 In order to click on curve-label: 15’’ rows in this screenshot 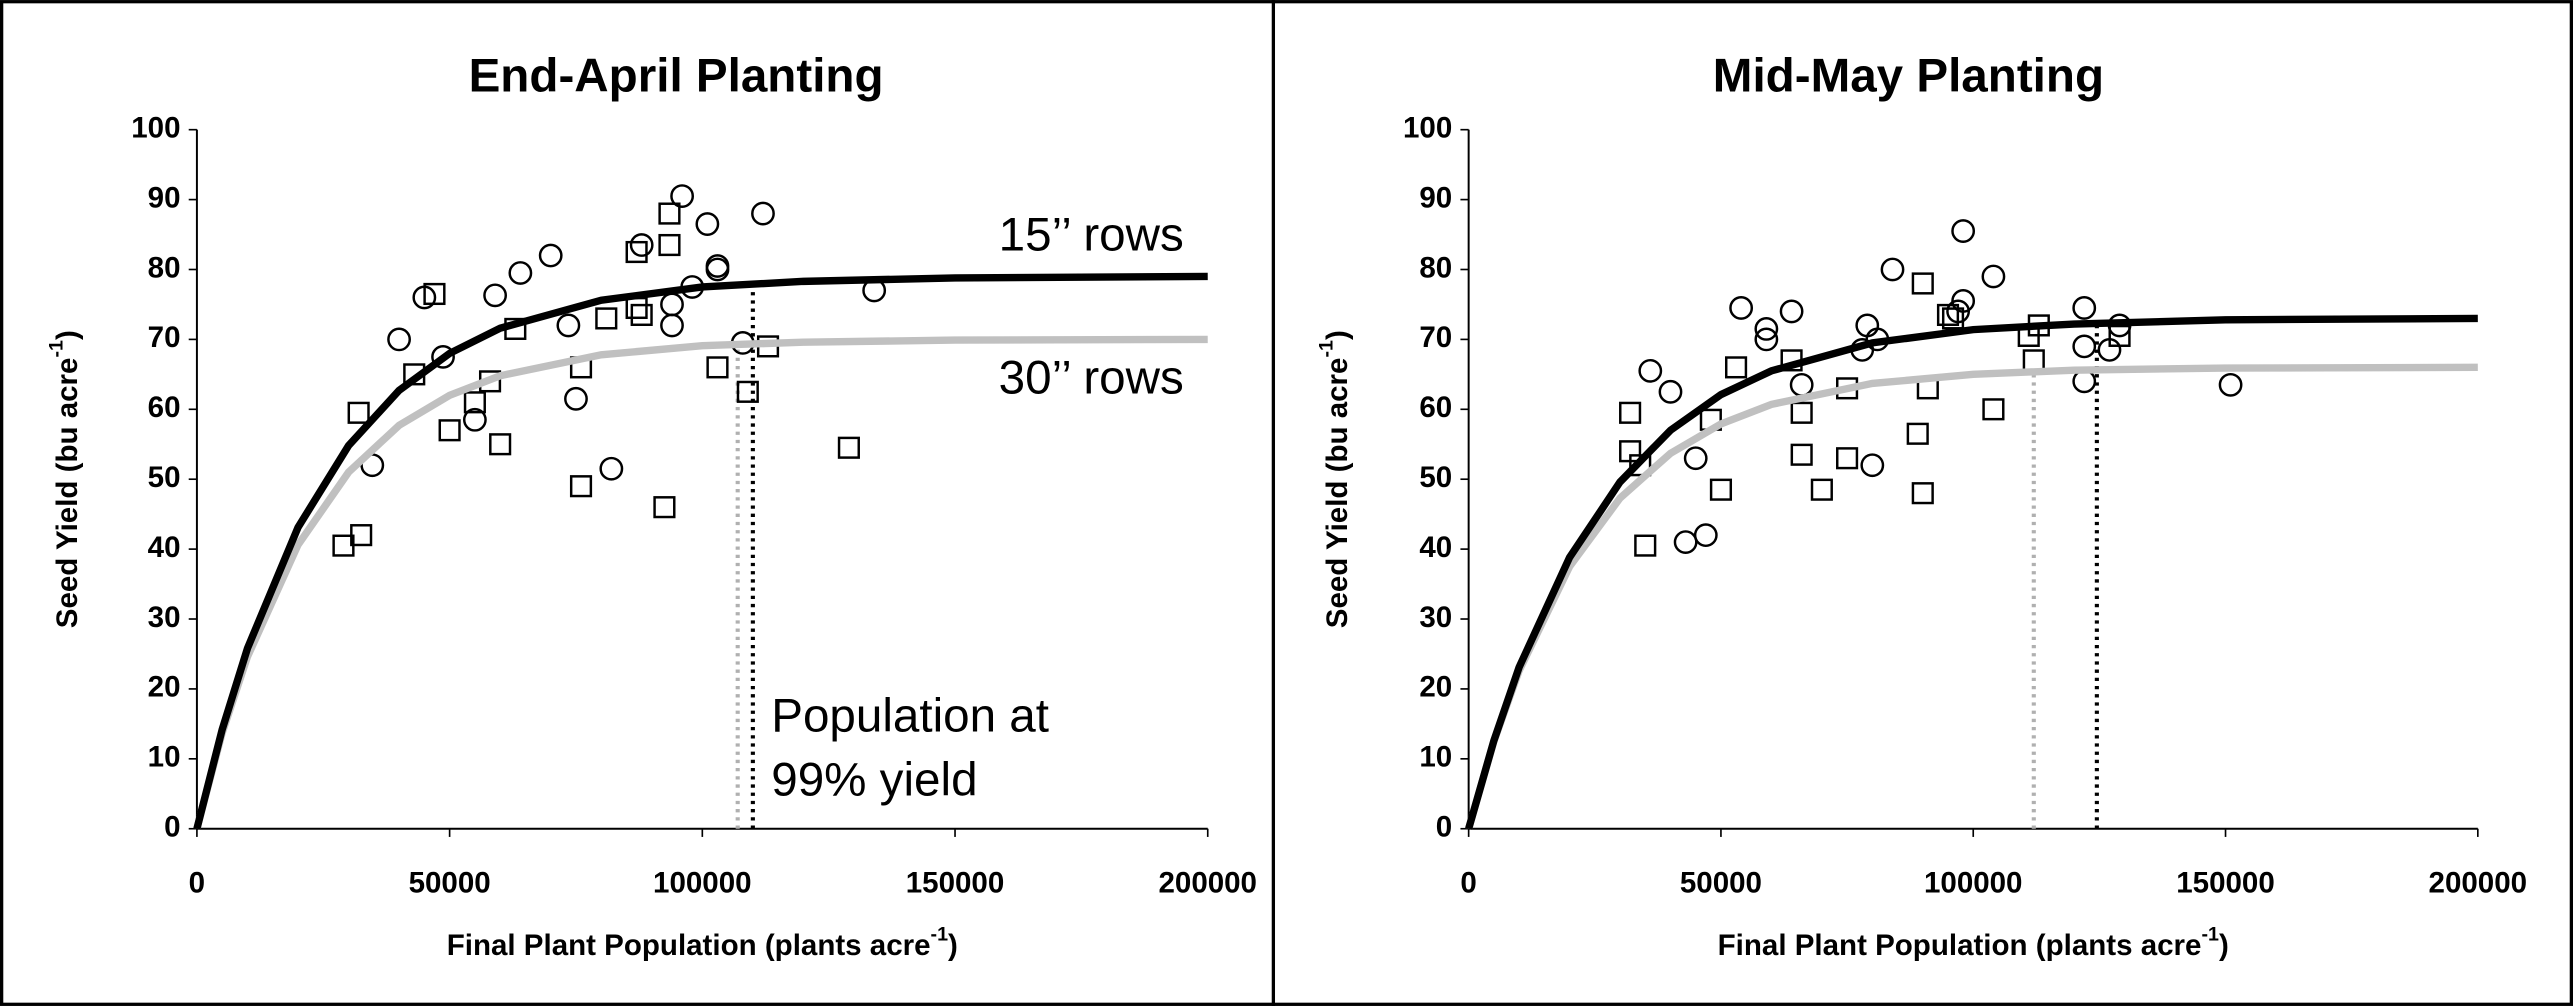, I will do `click(1091, 235)`.